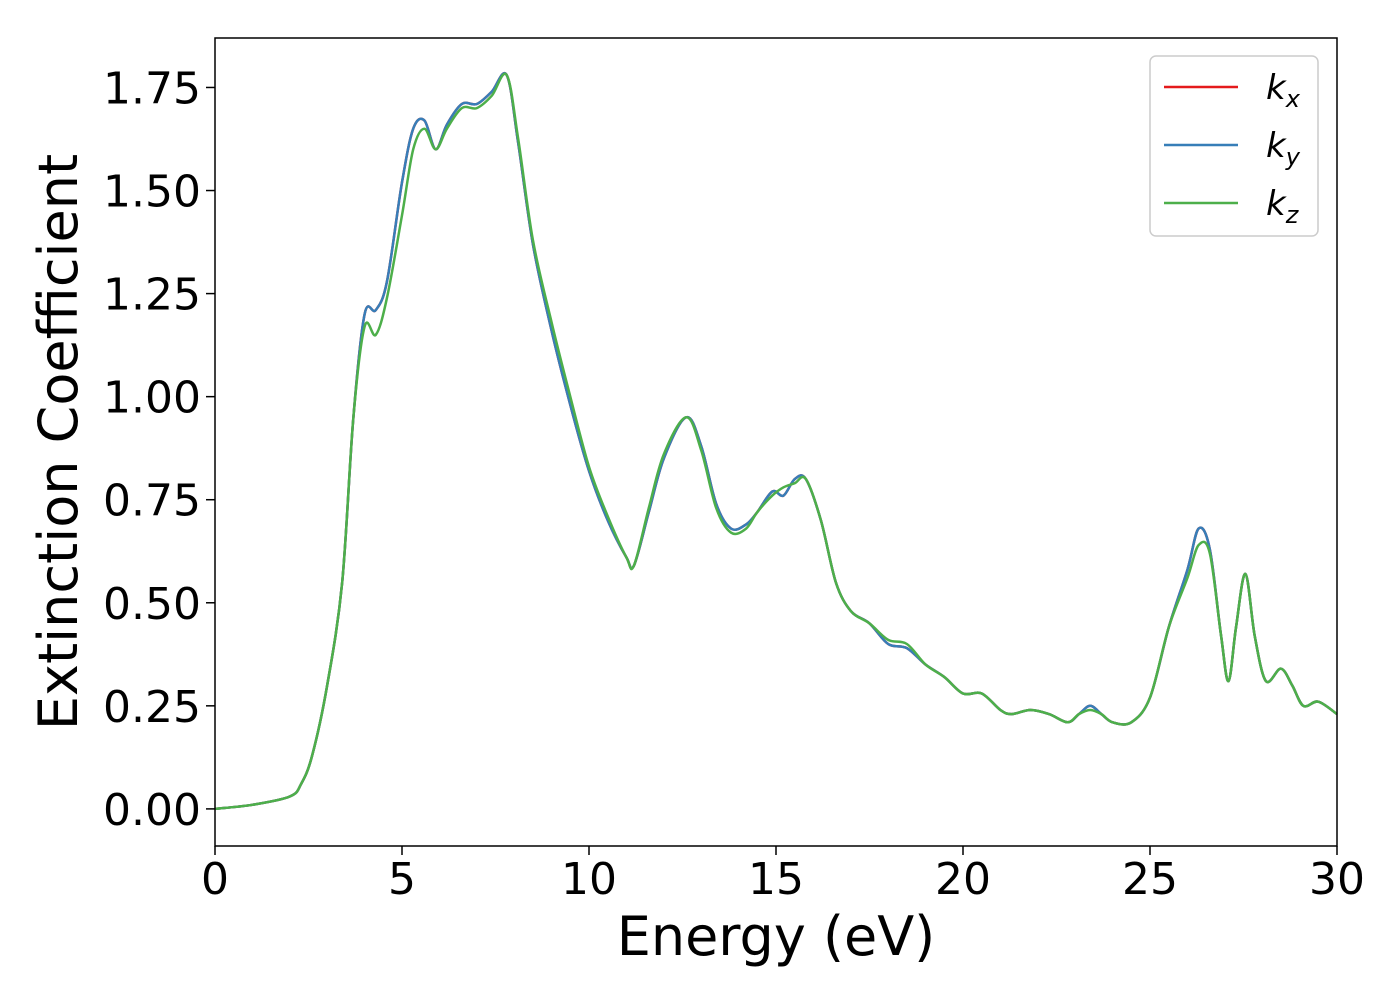 The image size is (1400, 1000). I want to click on legend: kx ky kz, so click(1234, 146).